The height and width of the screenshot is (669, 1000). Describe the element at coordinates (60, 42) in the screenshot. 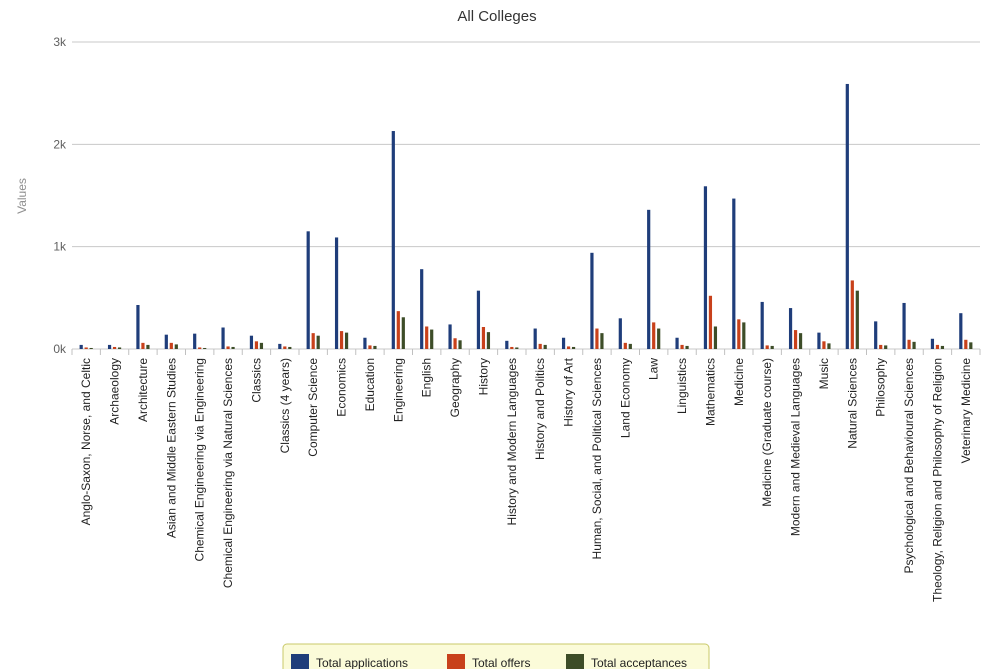

I see `y-tick-label: 3k` at that location.